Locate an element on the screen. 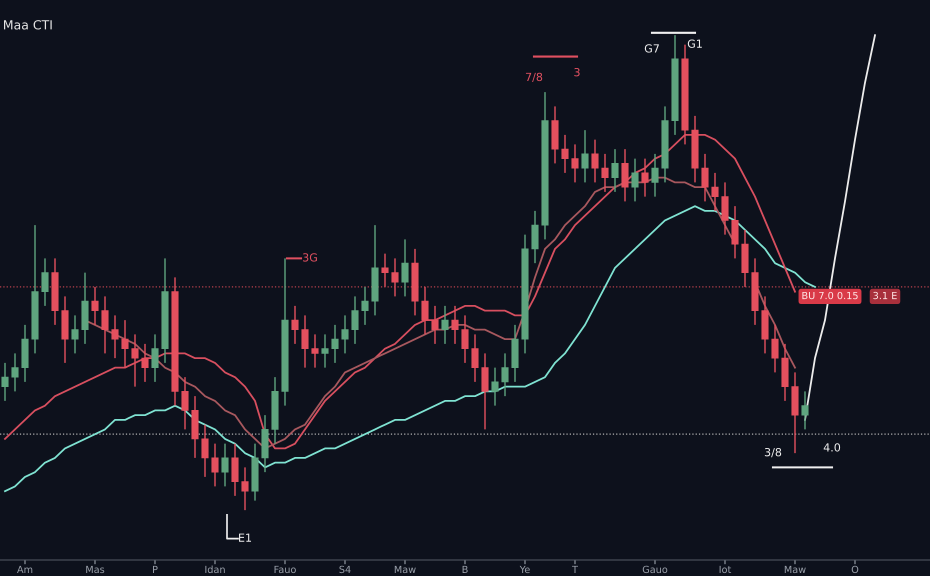 This screenshot has height=576, width=930. x-tick-label: Am is located at coordinates (24, 569).